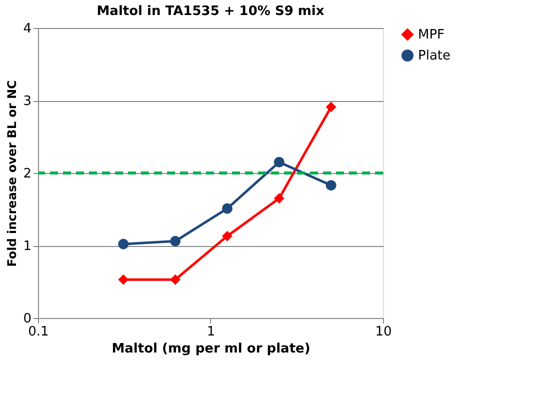  I want to click on y-tick-label: 0, so click(27, 319).